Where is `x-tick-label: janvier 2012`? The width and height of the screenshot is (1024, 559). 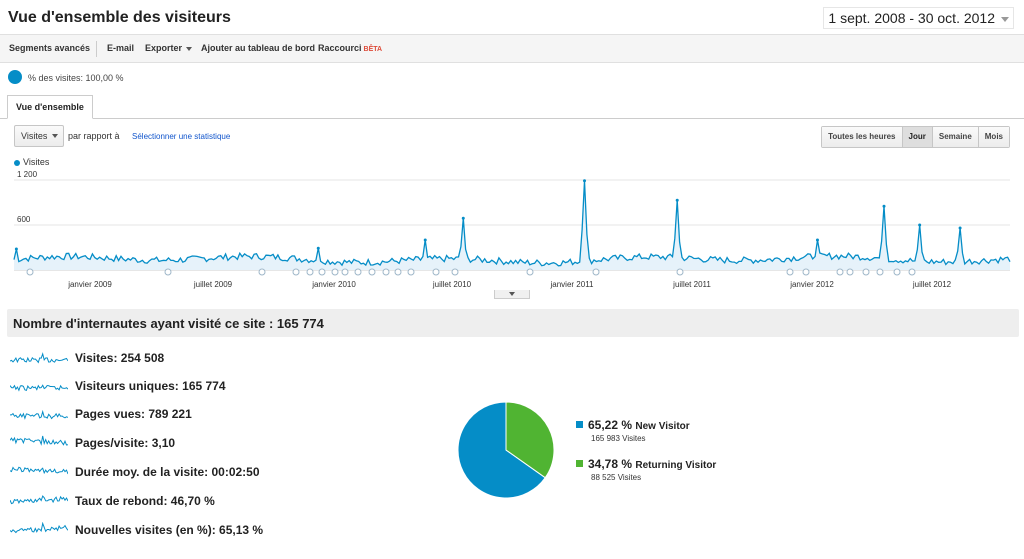
x-tick-label: janvier 2012 is located at coordinates (811, 284).